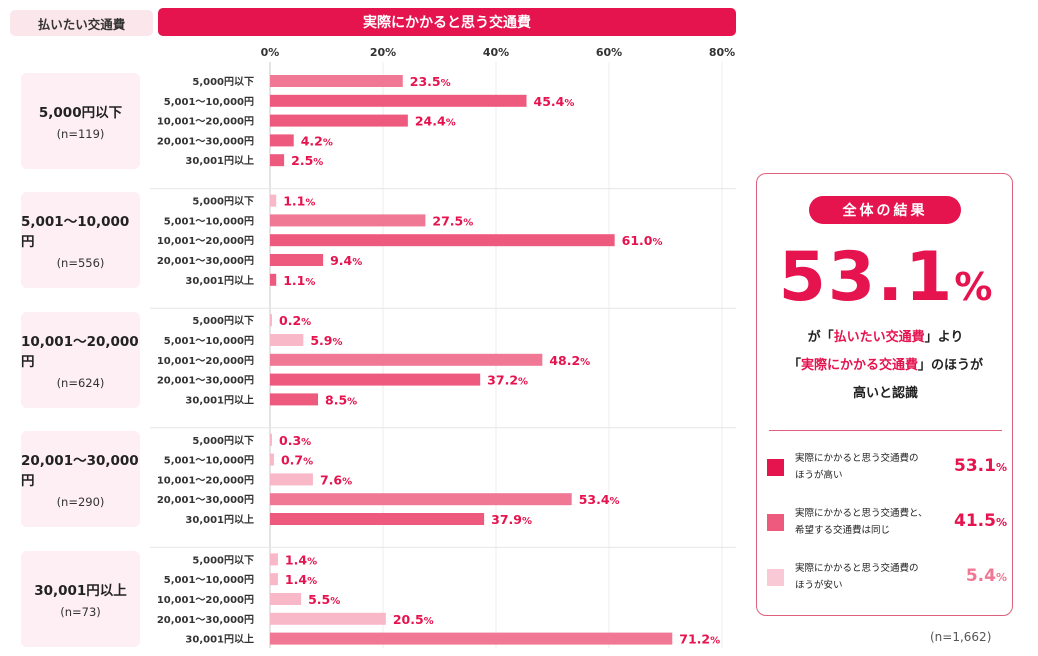 The image size is (1038, 656). I want to click on summary-line-2: 「実際にかかる交通費」のほうが, so click(885, 366).